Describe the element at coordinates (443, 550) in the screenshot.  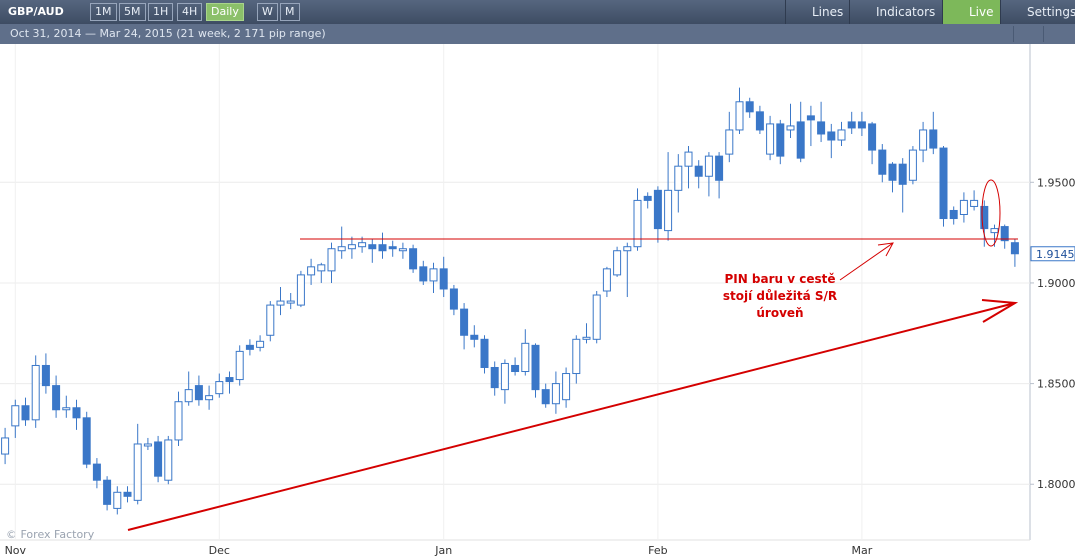
I see `x-tick-label: Jan` at that location.